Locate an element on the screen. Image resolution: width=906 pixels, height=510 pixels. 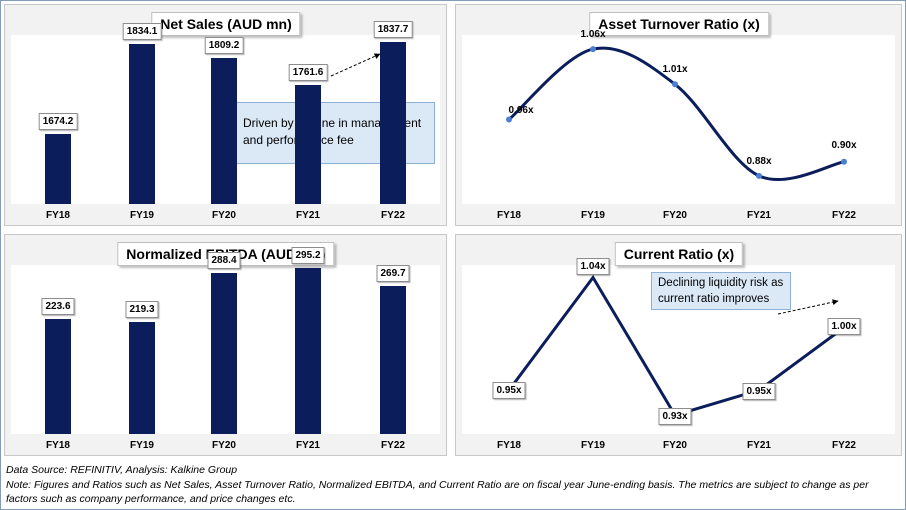
net-sales-x-tick-fy20: FY20 is located at coordinates (224, 215).